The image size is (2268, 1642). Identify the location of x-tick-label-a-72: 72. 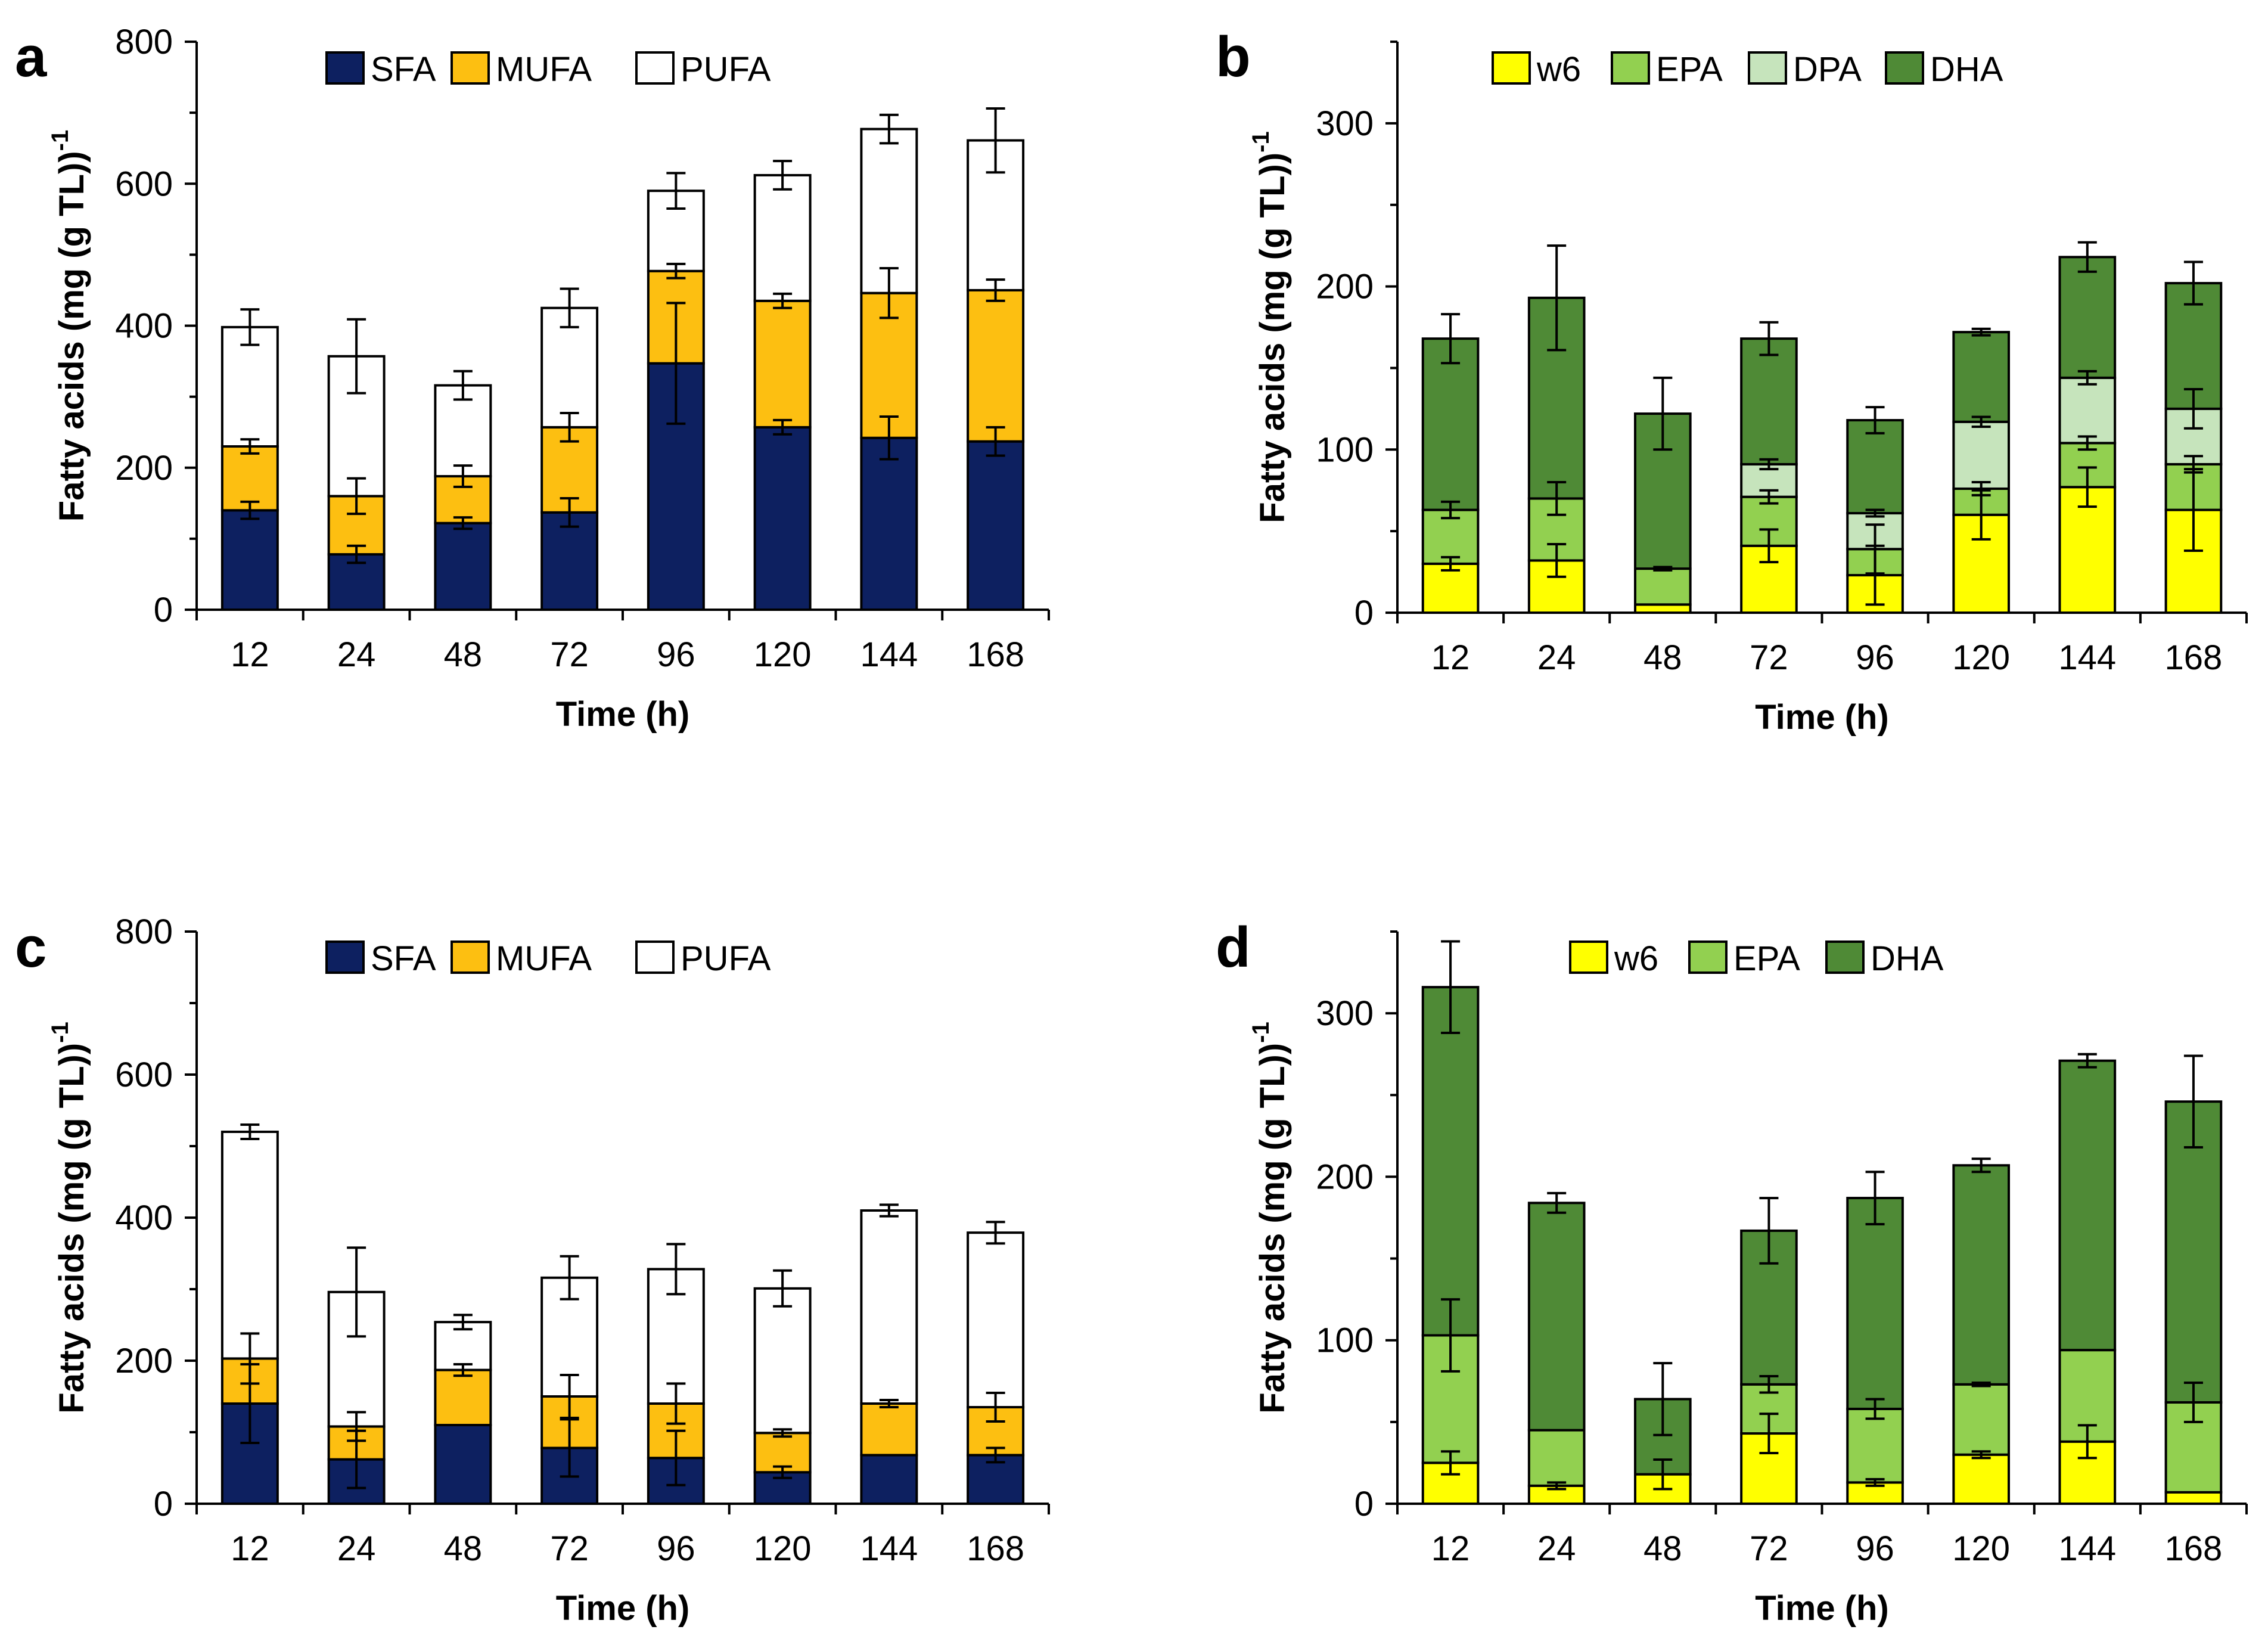
(569, 654).